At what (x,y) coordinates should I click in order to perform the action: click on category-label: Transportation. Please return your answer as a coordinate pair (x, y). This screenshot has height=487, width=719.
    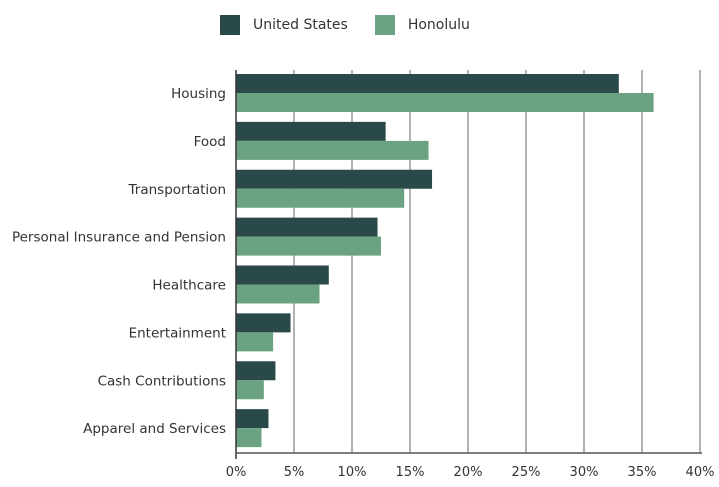
    Looking at the image, I should click on (177, 190).